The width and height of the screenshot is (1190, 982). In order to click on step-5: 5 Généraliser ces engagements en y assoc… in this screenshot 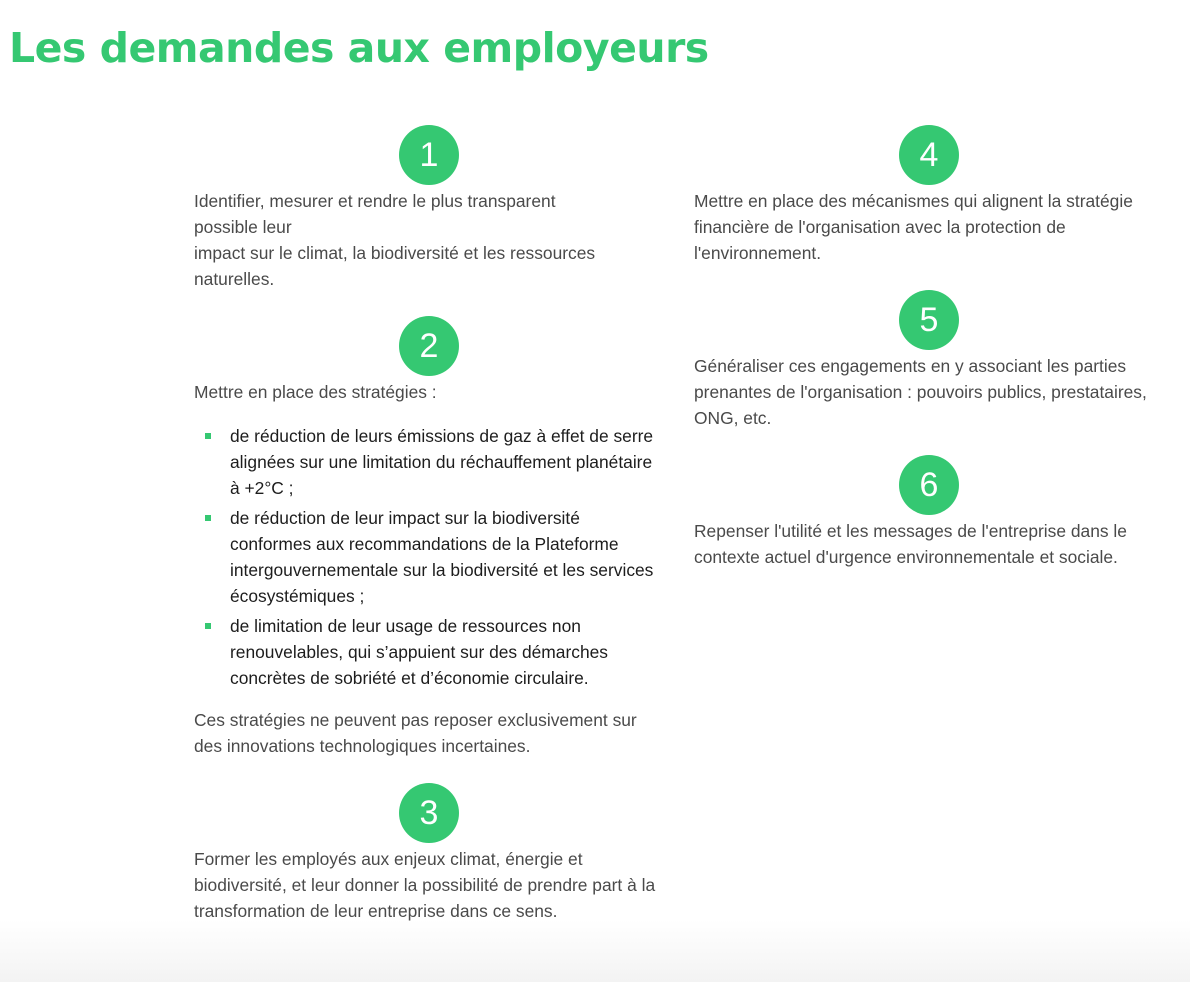, I will do `click(933, 360)`.